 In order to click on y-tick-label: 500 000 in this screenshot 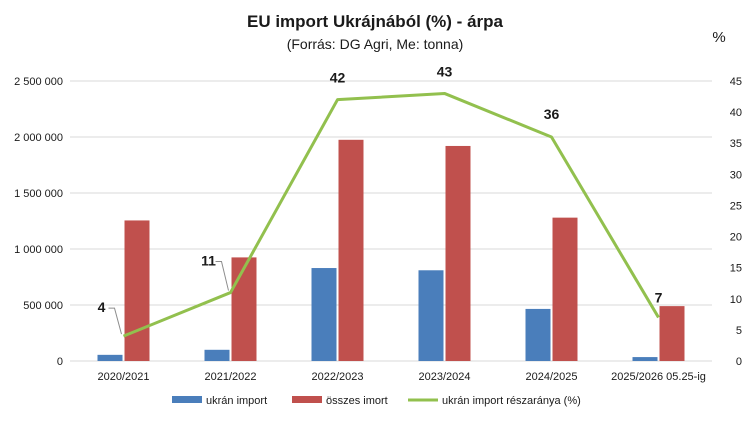, I will do `click(43, 306)`.